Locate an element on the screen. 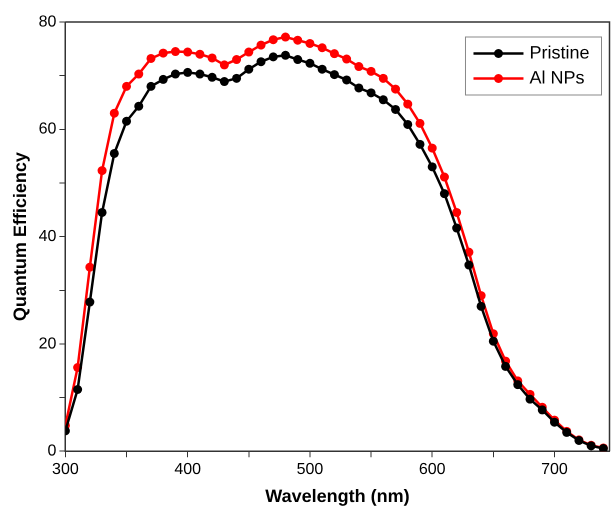 This screenshot has height=516, width=614. y-tick-label: 60 is located at coordinates (47, 129).